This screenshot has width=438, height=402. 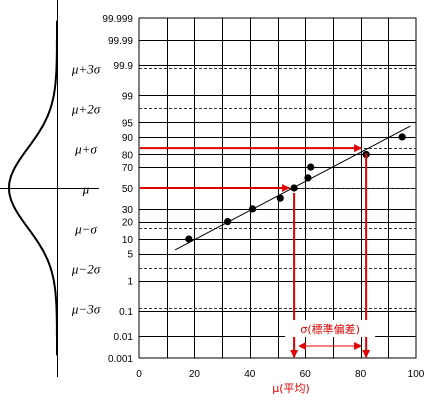 I want to click on x-tick-label: 40, so click(x=250, y=374).